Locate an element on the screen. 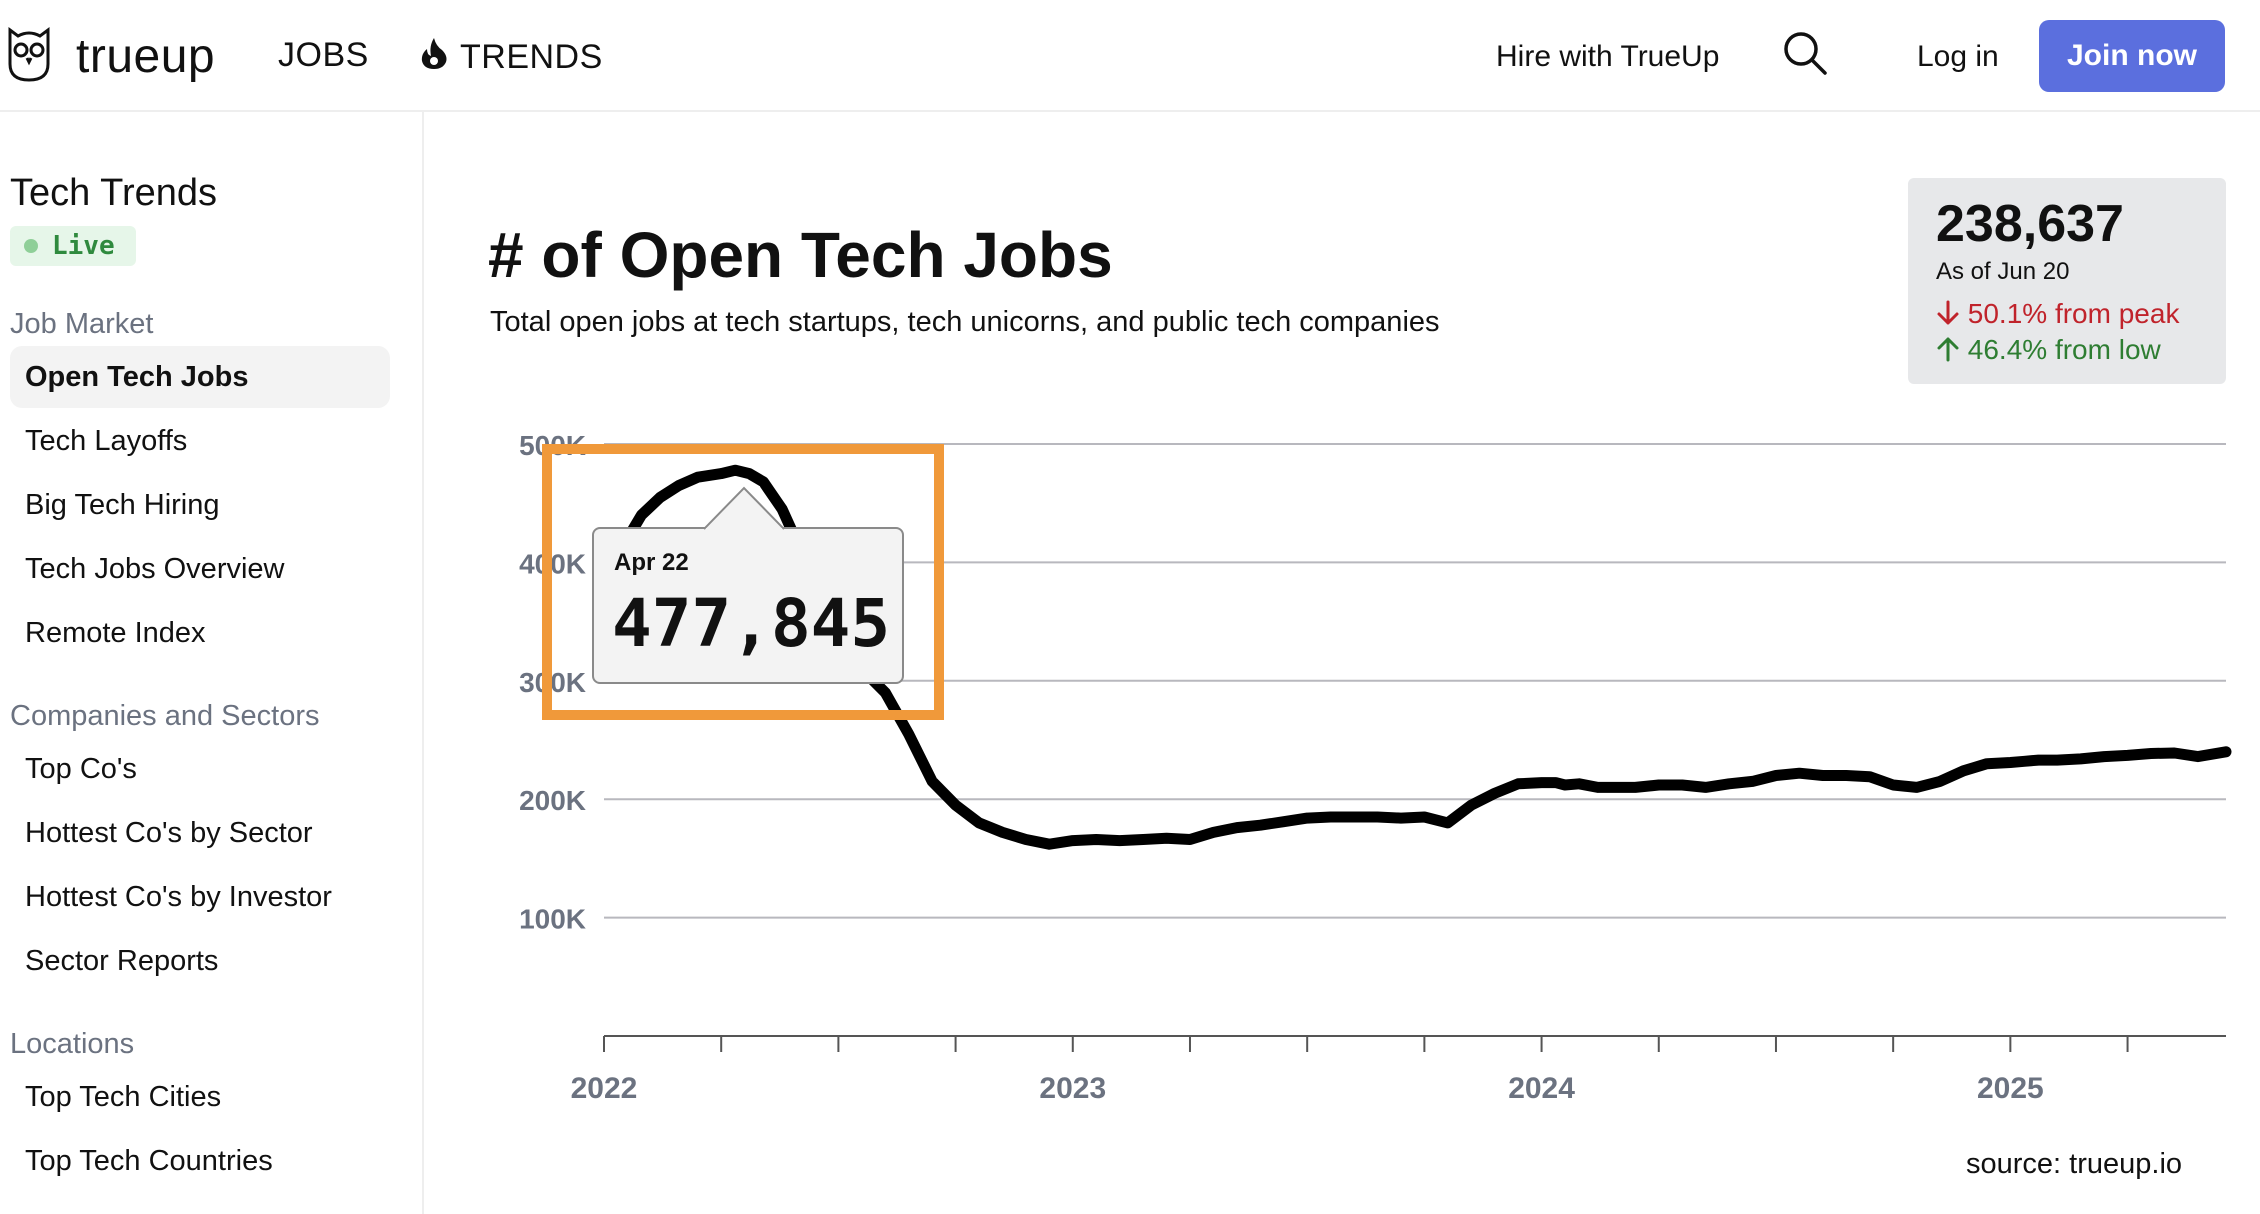 This screenshot has height=1214, width=2260. nav-trends-link: TRENDS is located at coordinates (510, 57).